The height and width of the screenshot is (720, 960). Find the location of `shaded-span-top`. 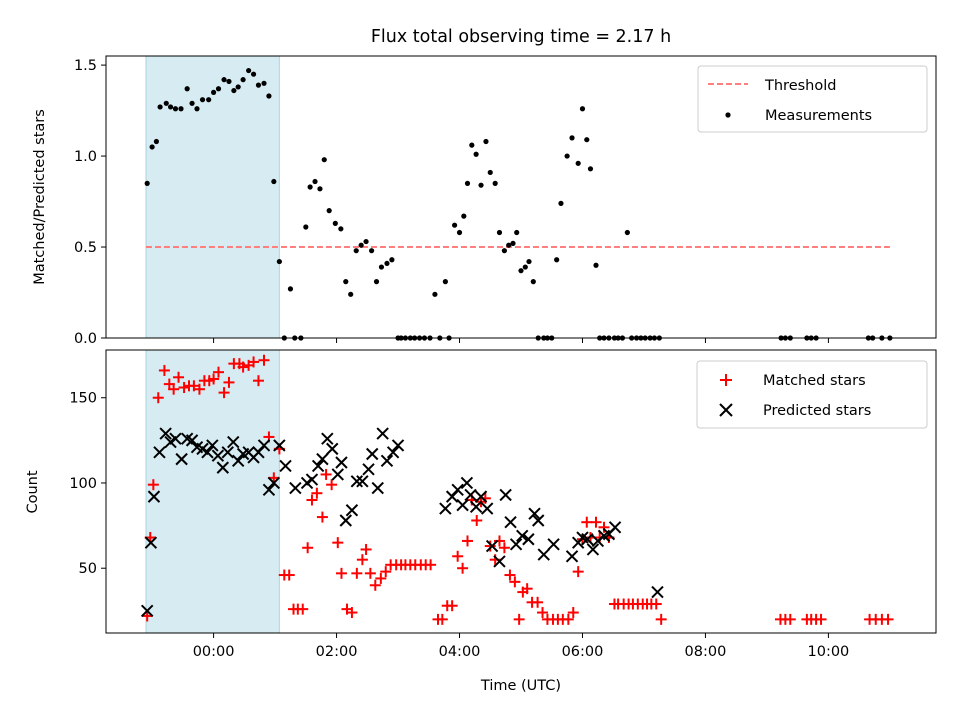

shaded-span-top is located at coordinates (212, 197).